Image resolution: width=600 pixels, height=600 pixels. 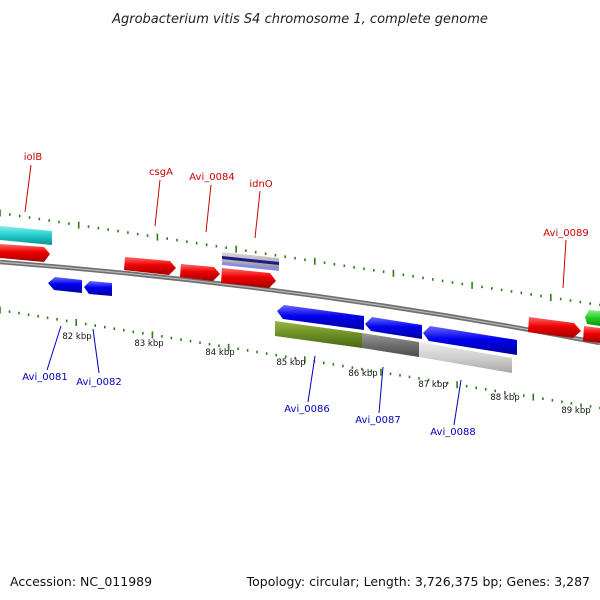 I want to click on gene-label: Avi_0086, so click(x=306, y=409).